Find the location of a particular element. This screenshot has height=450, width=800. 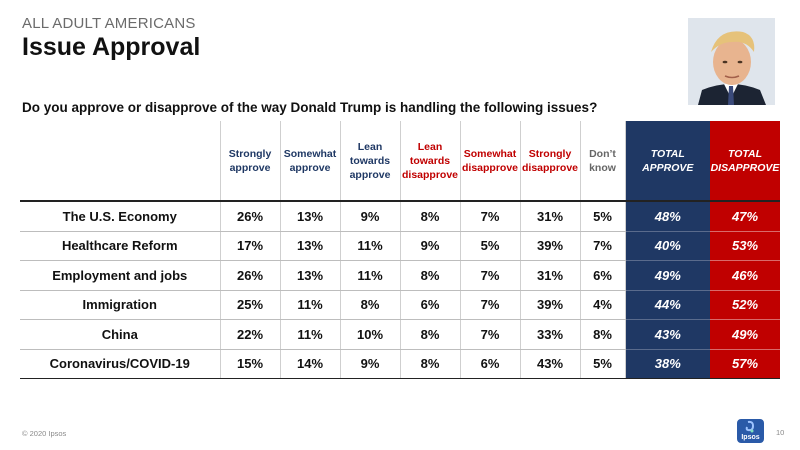

issue-label: Coronavirus/COVID-19 is located at coordinates (120, 364).